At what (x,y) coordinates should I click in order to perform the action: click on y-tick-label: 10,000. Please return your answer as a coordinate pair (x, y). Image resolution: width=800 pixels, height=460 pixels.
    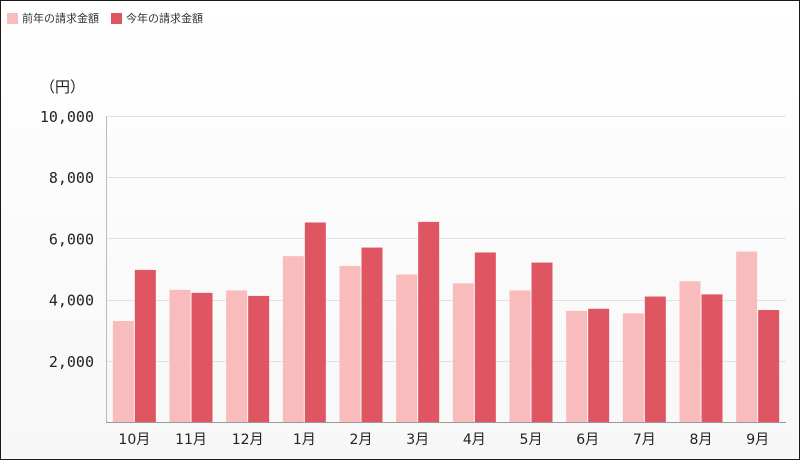
    Looking at the image, I should click on (67, 117).